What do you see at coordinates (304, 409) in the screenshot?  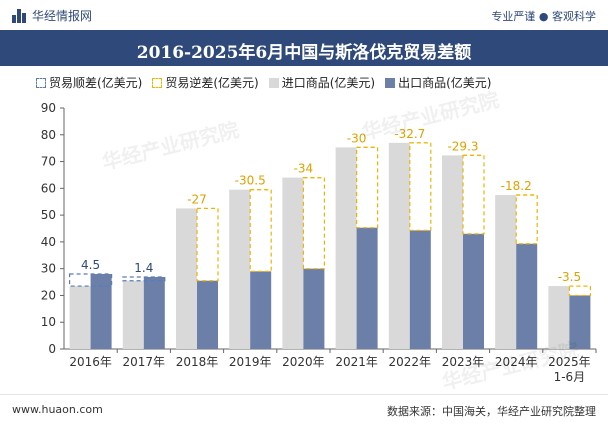 I see `footer: www.huaon.com 数据来源：中国海关，华经产业研究院整理` at bounding box center [304, 409].